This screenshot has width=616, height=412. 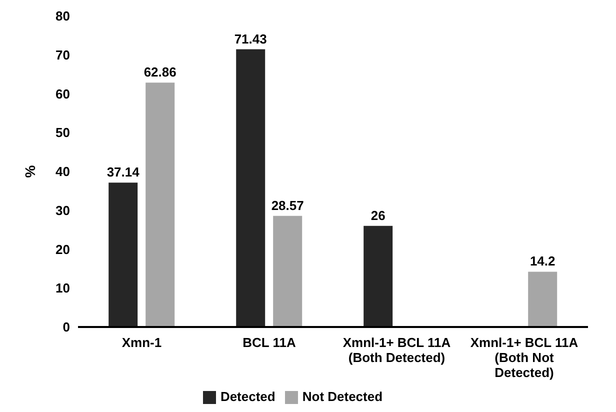 What do you see at coordinates (63, 172) in the screenshot?
I see `y-tick-label: 40` at bounding box center [63, 172].